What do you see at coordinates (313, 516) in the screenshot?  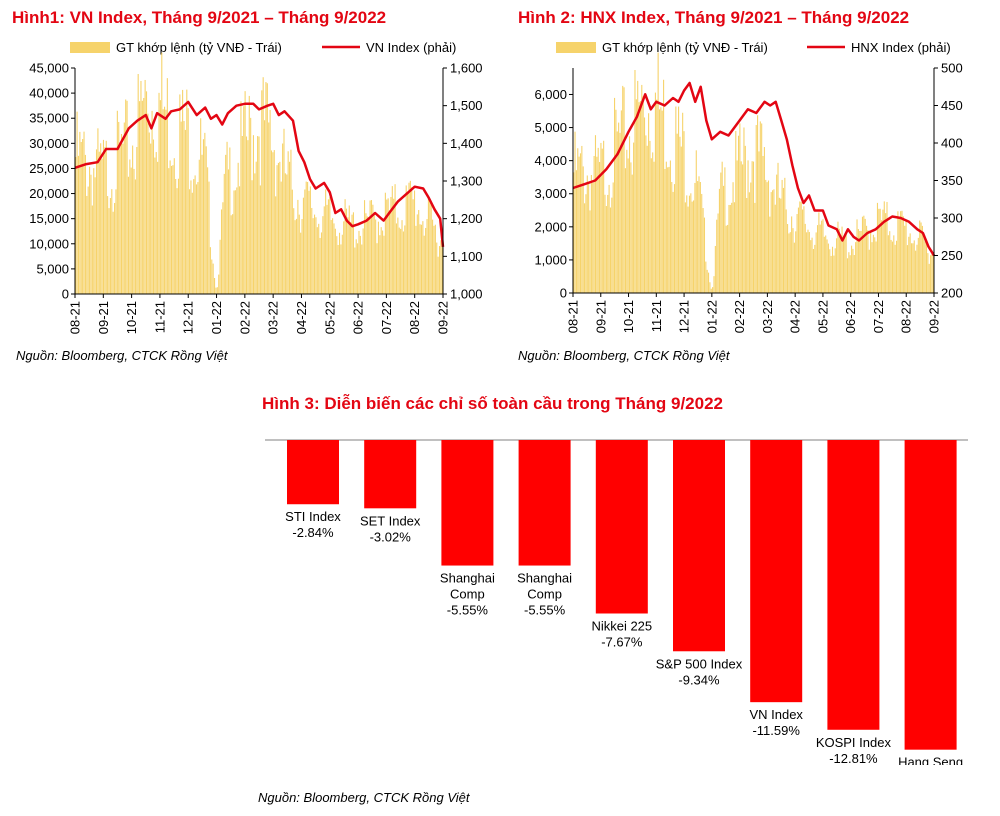 I see `bar-category-label: STI Index` at bounding box center [313, 516].